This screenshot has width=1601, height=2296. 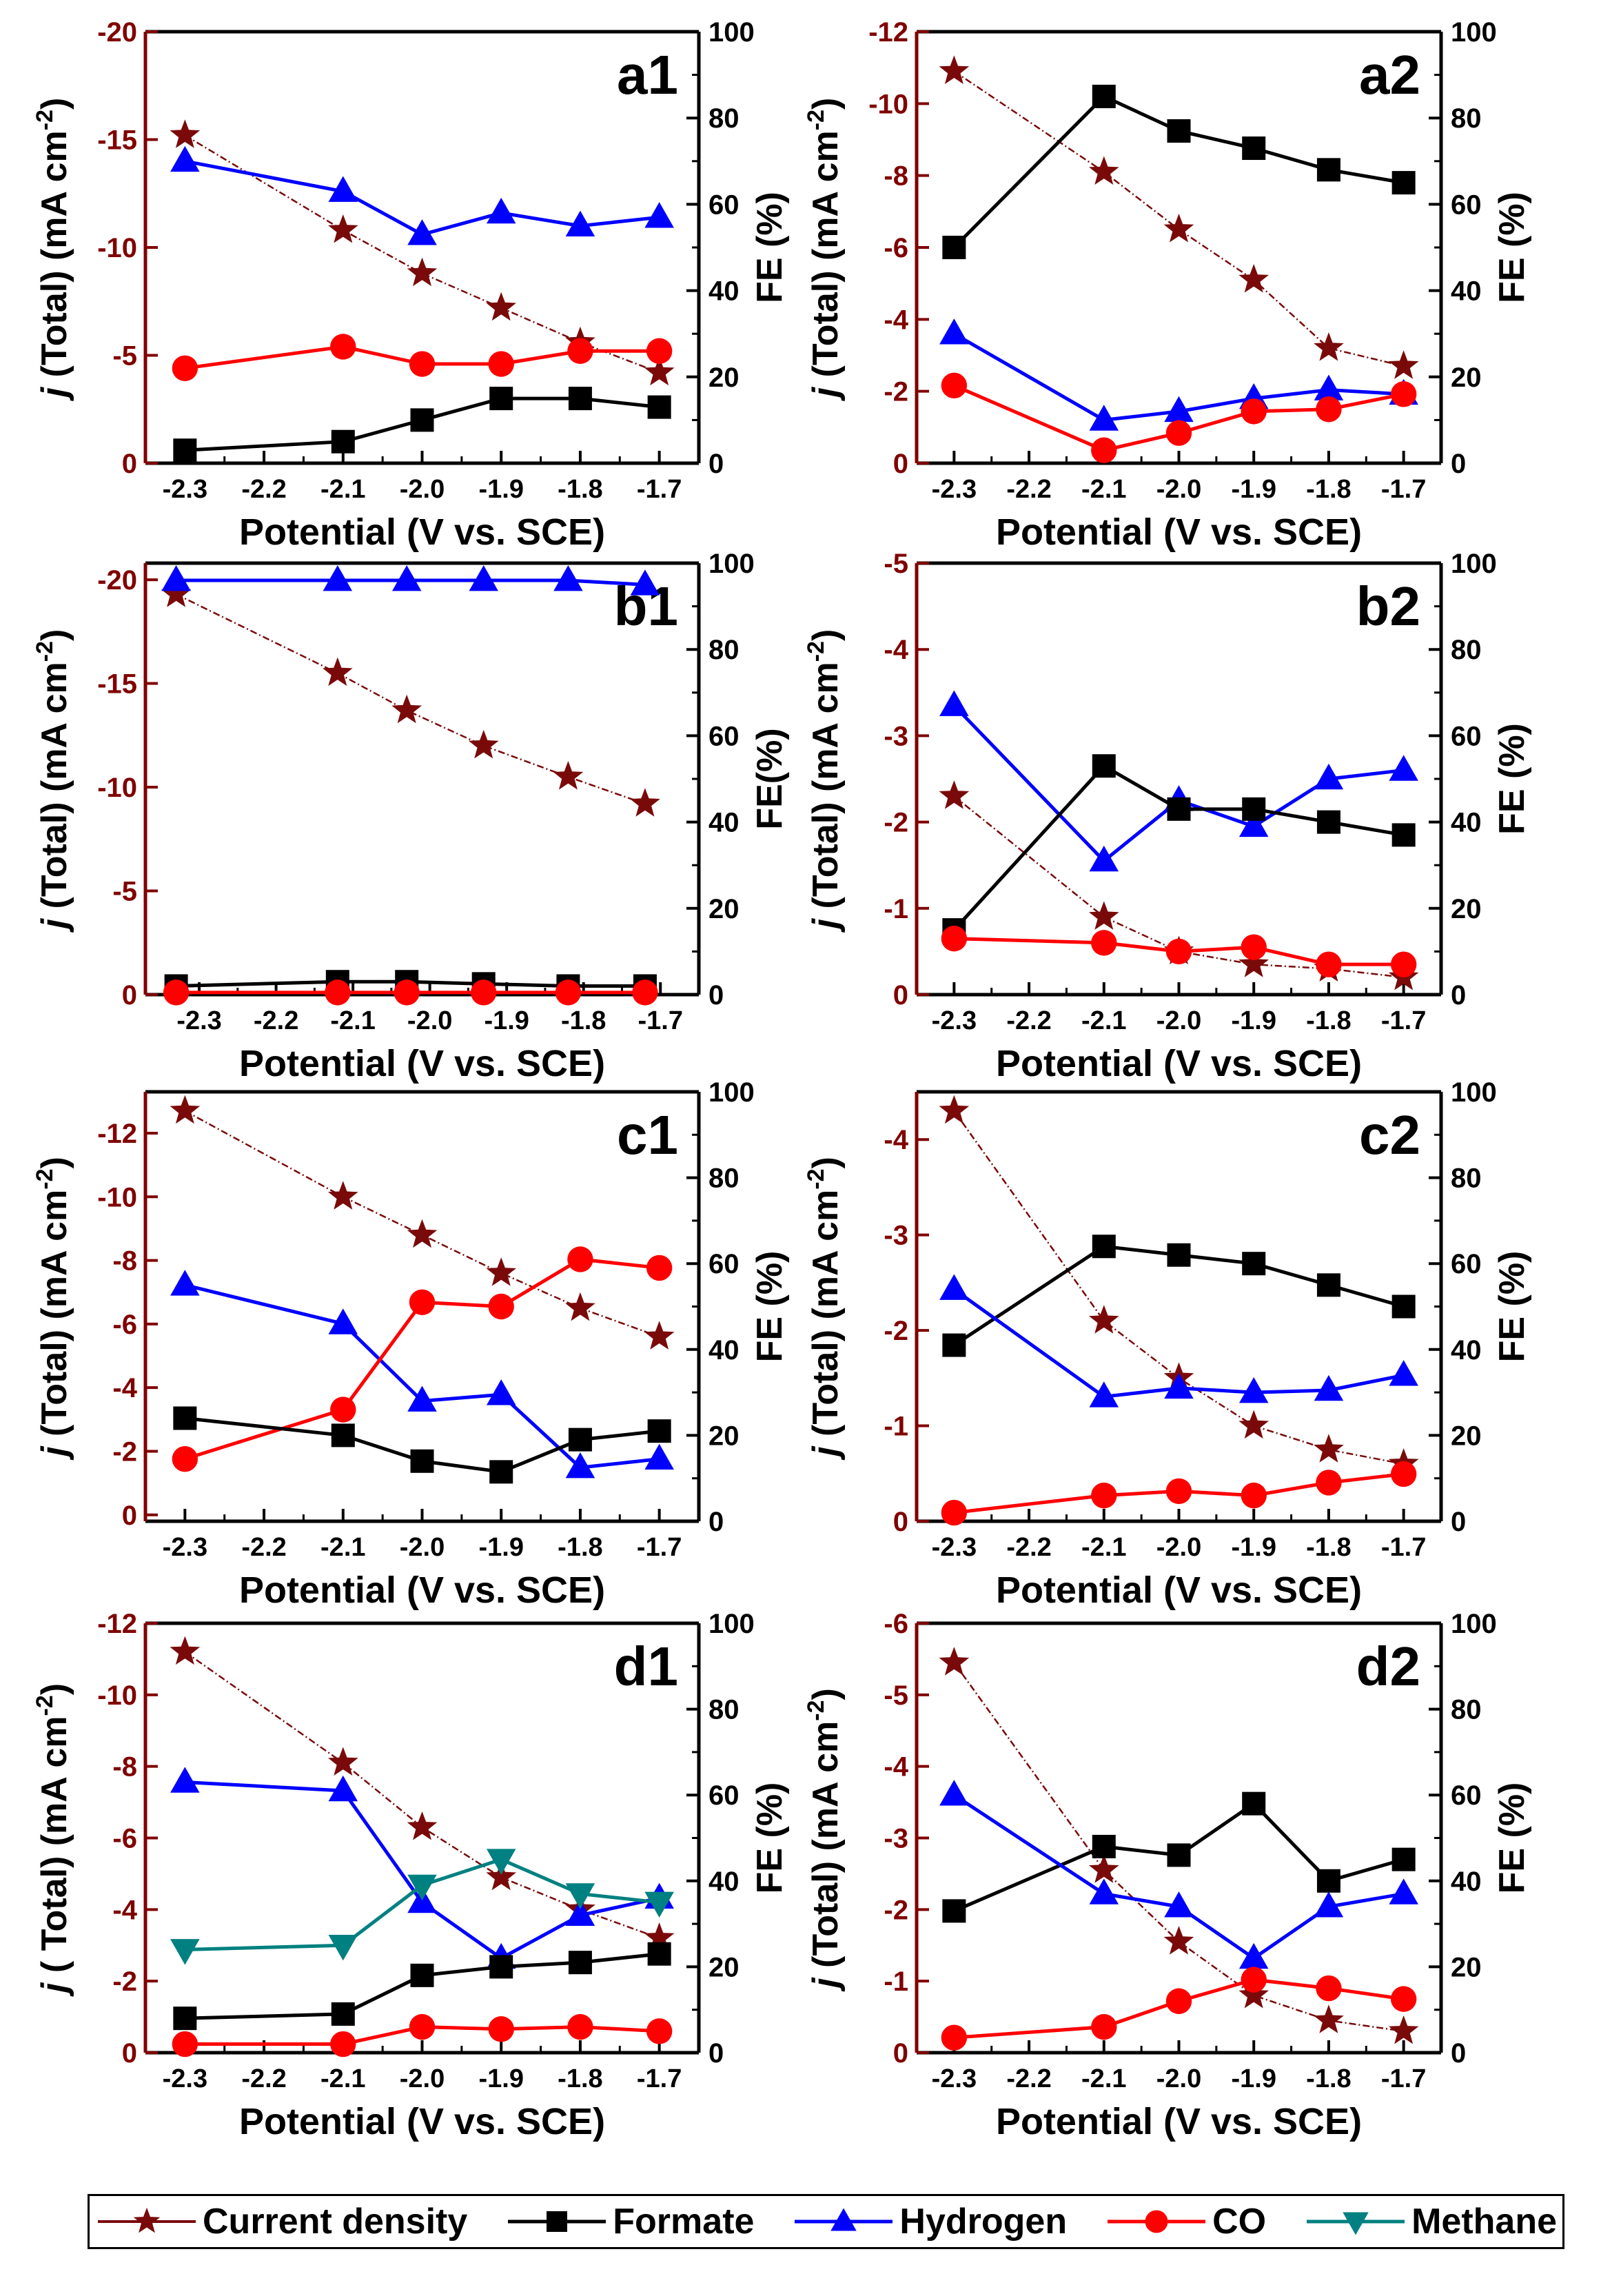 I want to click on series-hydrogen, so click(x=1178, y=374).